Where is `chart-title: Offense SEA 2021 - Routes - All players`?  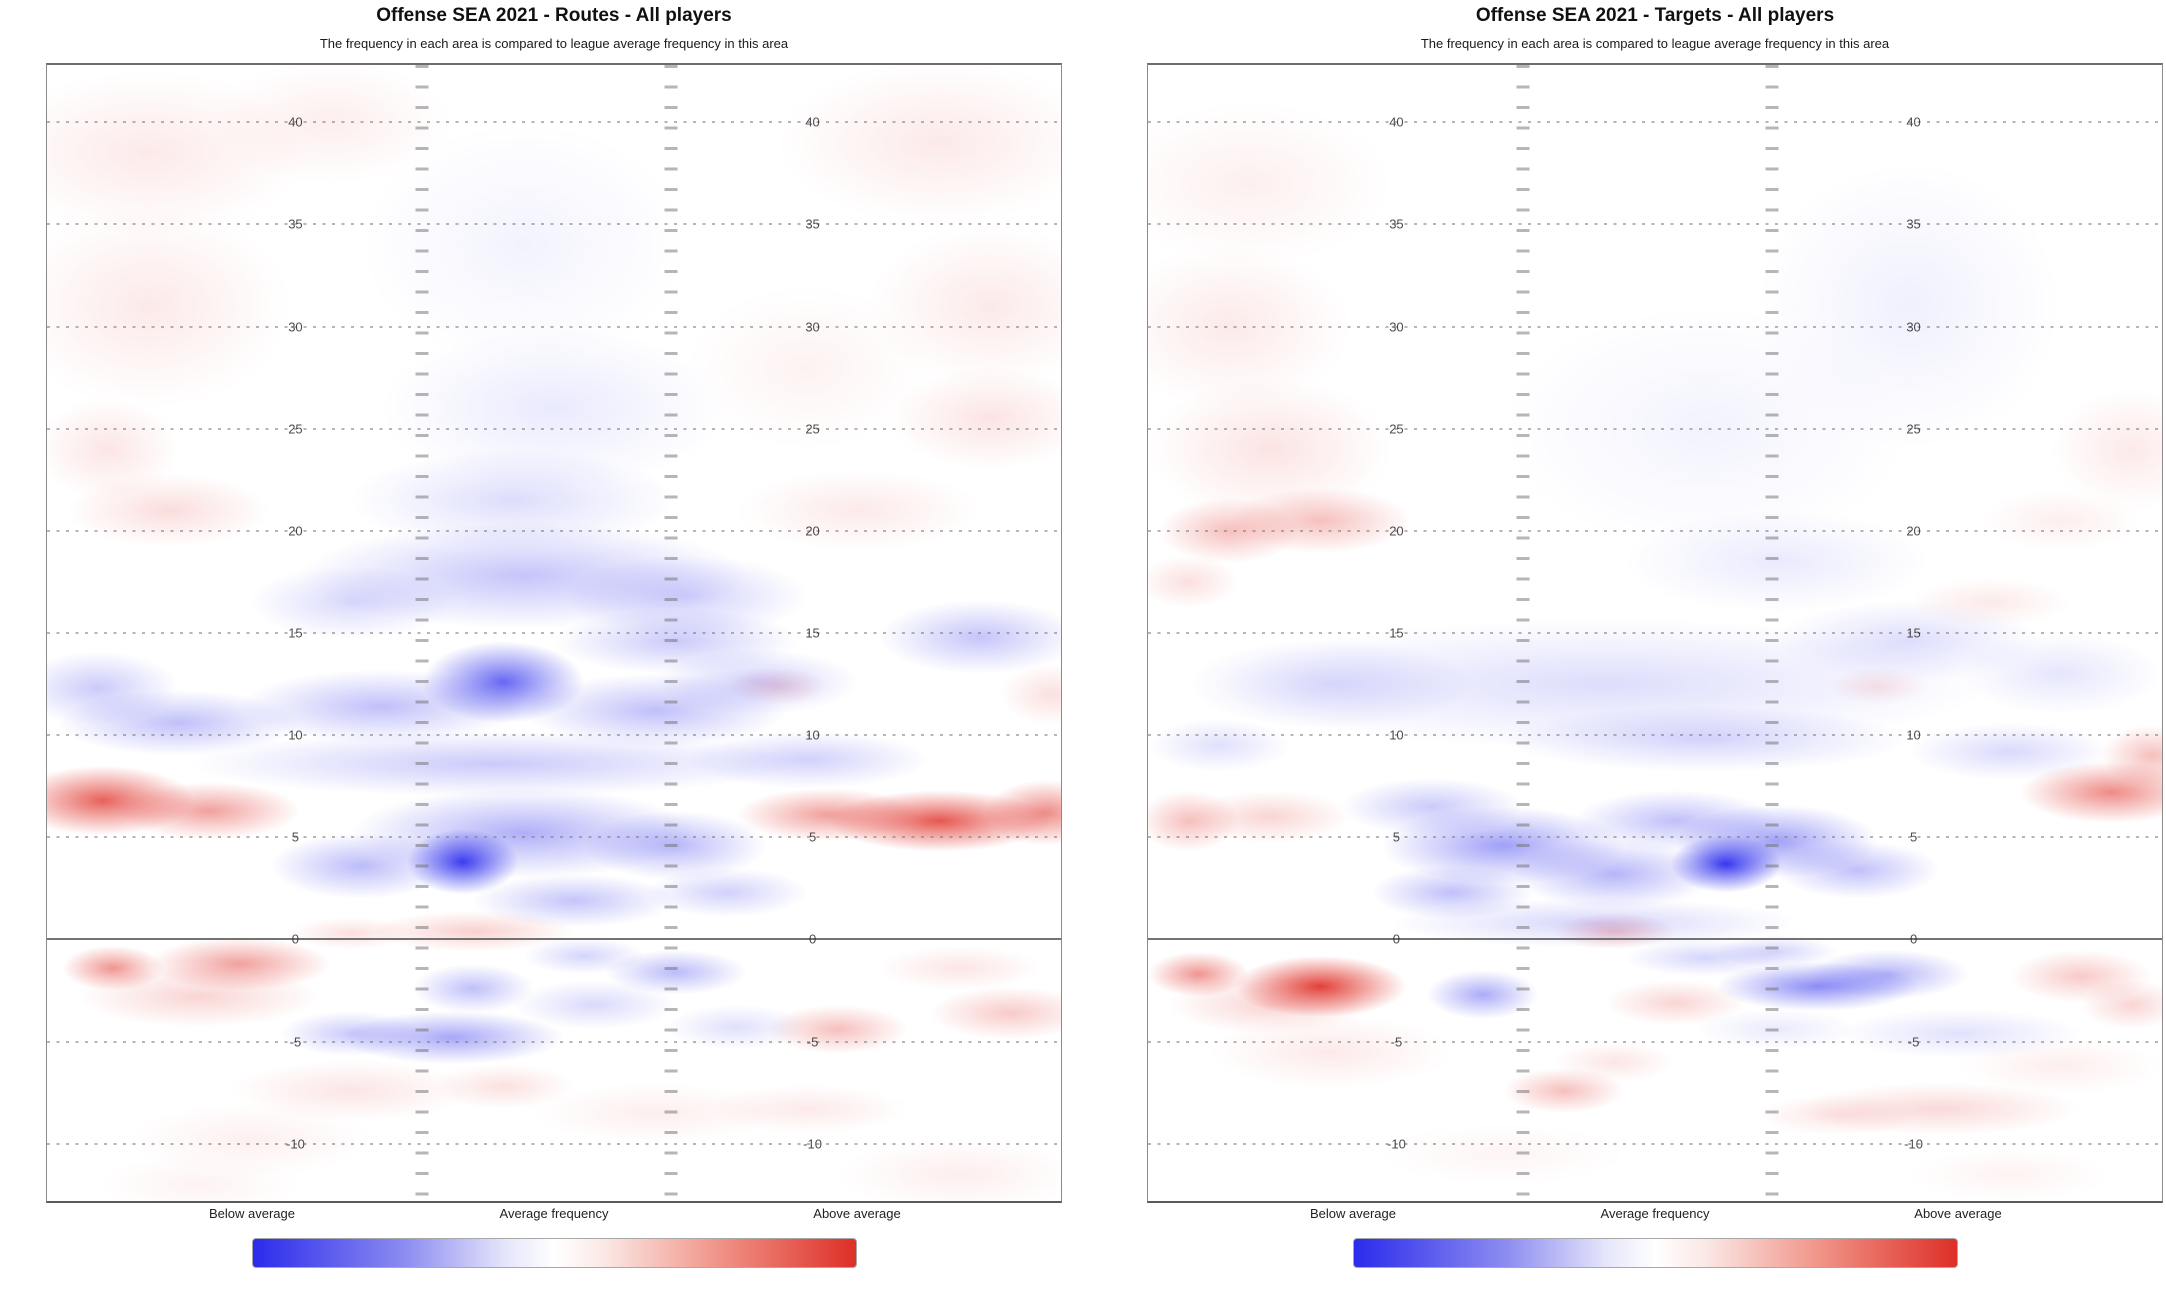
chart-title: Offense SEA 2021 - Routes - All players is located at coordinates (554, 15).